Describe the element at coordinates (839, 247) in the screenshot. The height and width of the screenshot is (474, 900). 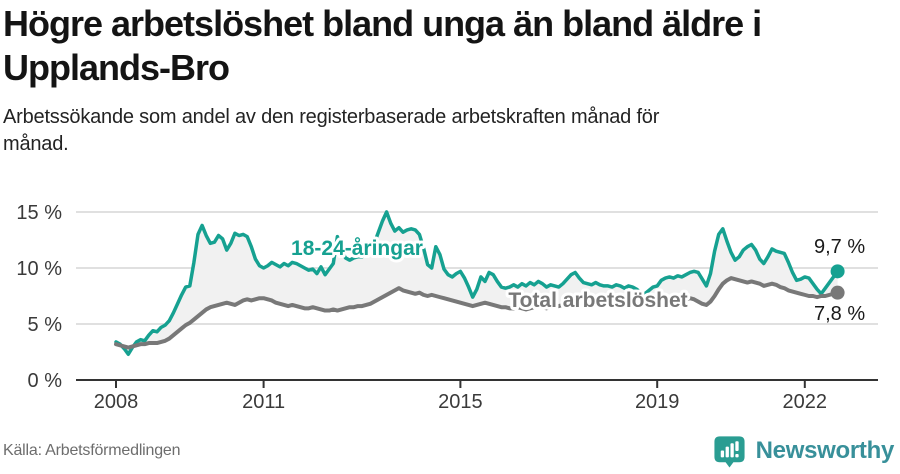
I see `end-value-label-young: 9,7 %` at that location.